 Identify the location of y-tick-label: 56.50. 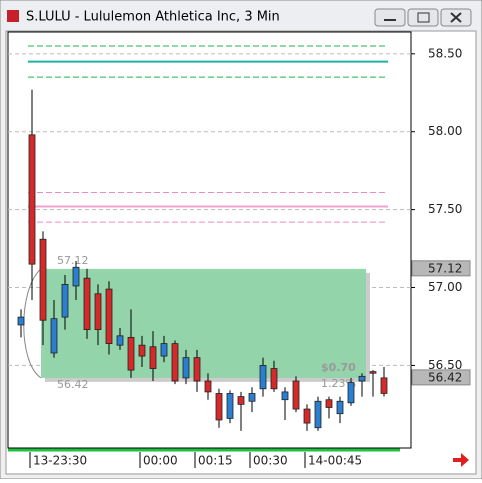
(445, 365).